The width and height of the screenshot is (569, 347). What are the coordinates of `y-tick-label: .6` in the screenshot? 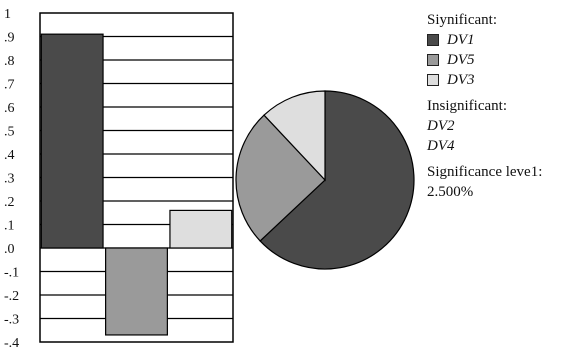 It's located at (9, 108).